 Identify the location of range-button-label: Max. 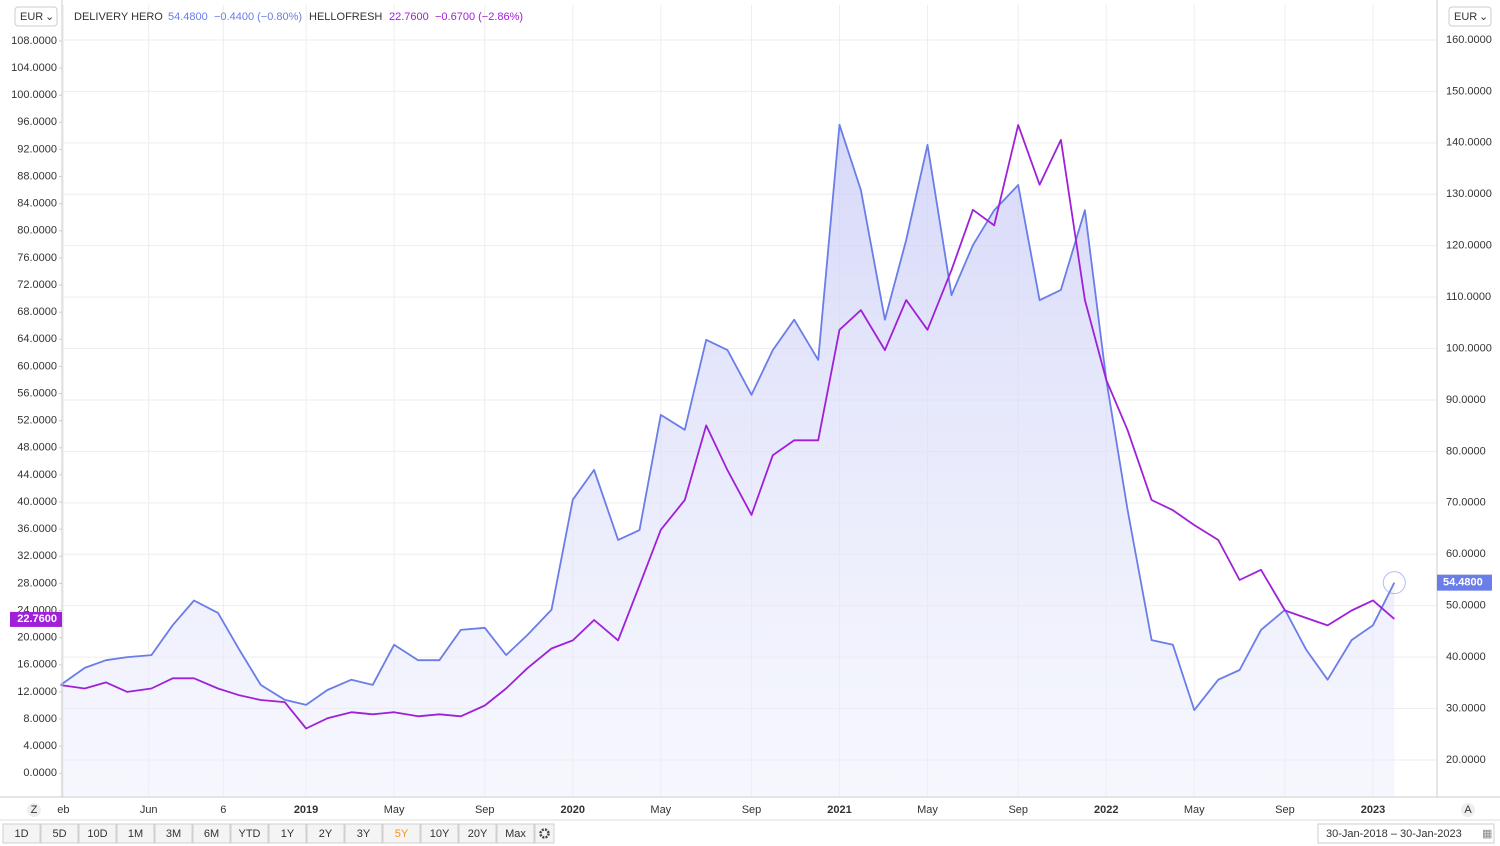
(515, 834).